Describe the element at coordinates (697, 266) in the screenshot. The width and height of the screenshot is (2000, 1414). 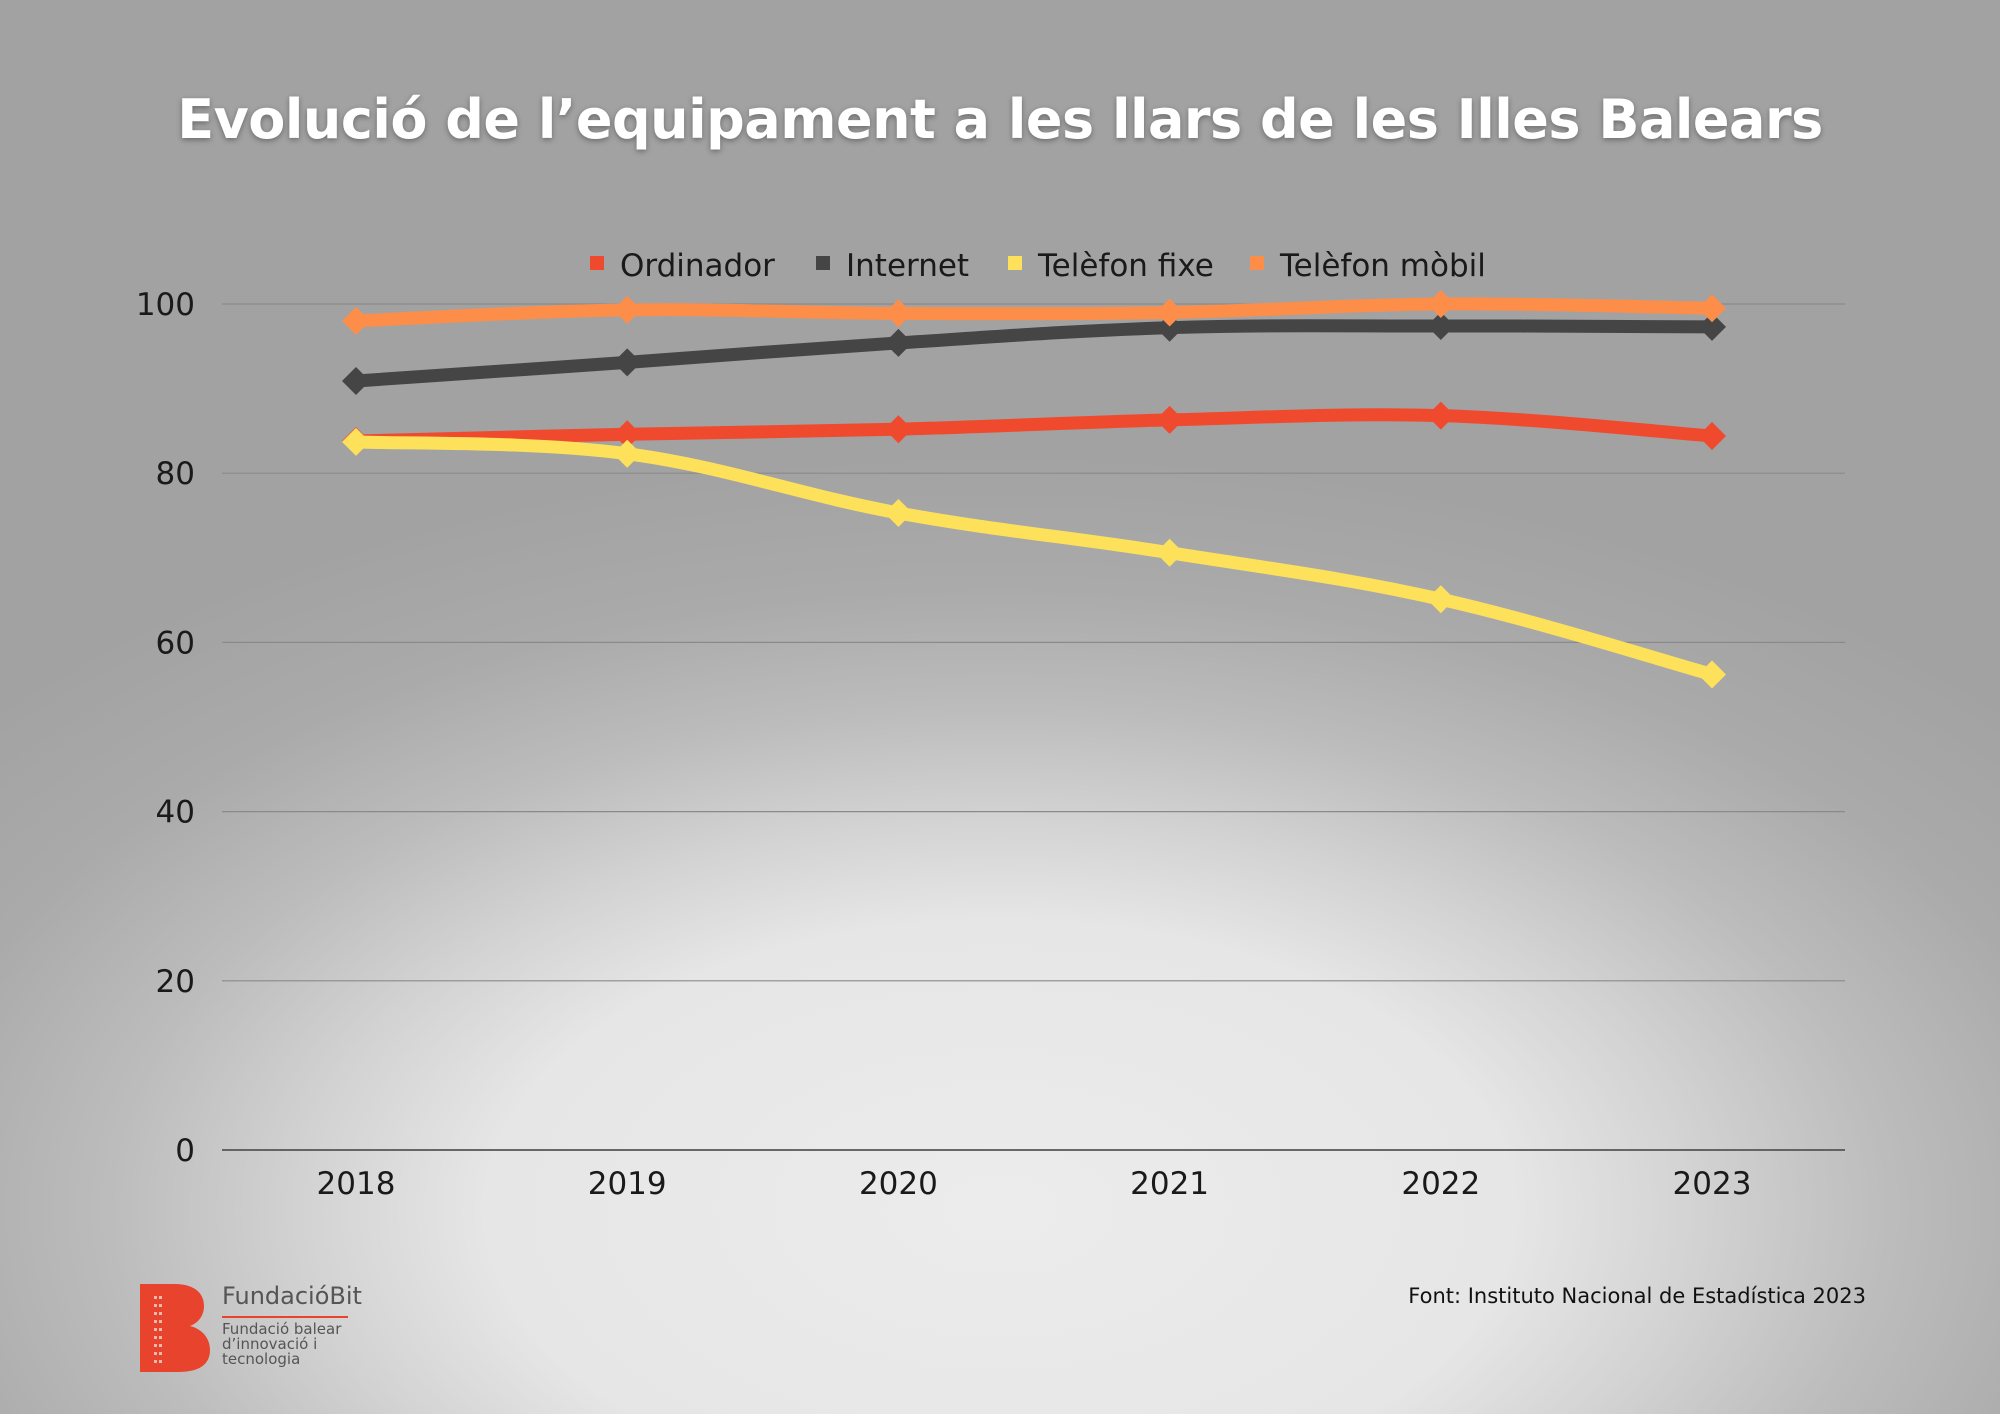
I see `legend-label: Ordinador` at that location.